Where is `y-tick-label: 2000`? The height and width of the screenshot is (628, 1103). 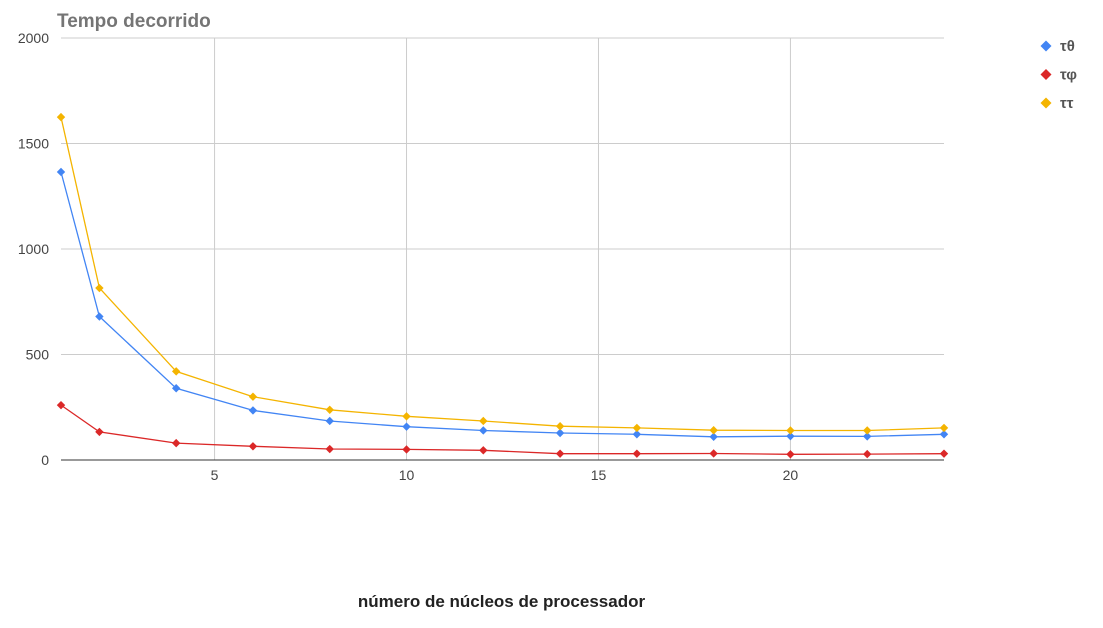 y-tick-label: 2000 is located at coordinates (33, 38).